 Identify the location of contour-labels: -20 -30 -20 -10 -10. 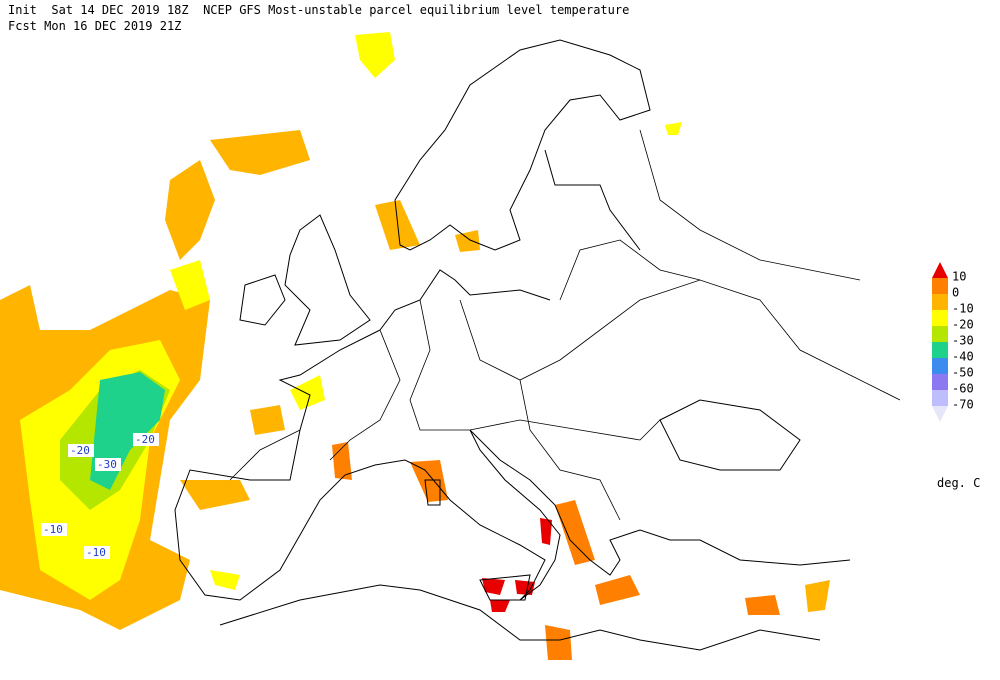
(100, 496).